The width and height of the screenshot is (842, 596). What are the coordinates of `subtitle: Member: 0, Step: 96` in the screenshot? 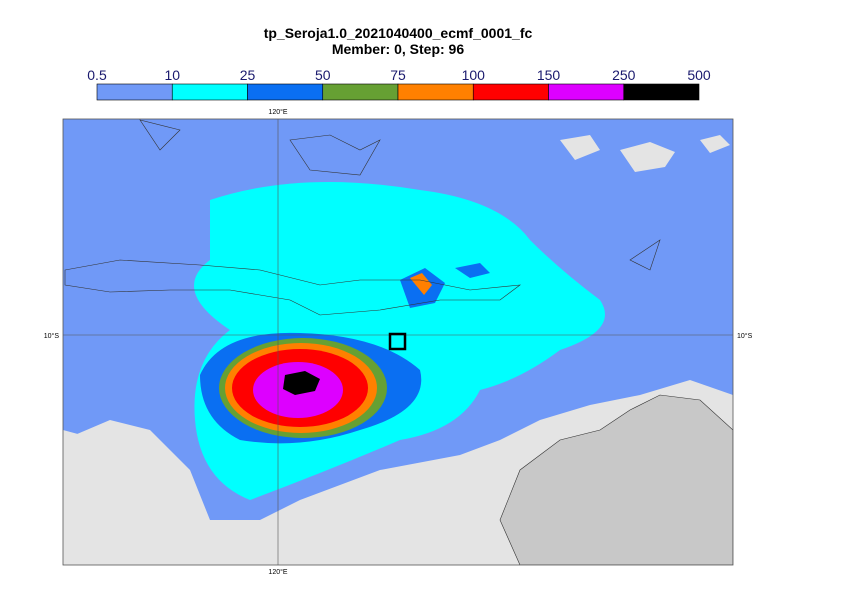 It's located at (398, 49).